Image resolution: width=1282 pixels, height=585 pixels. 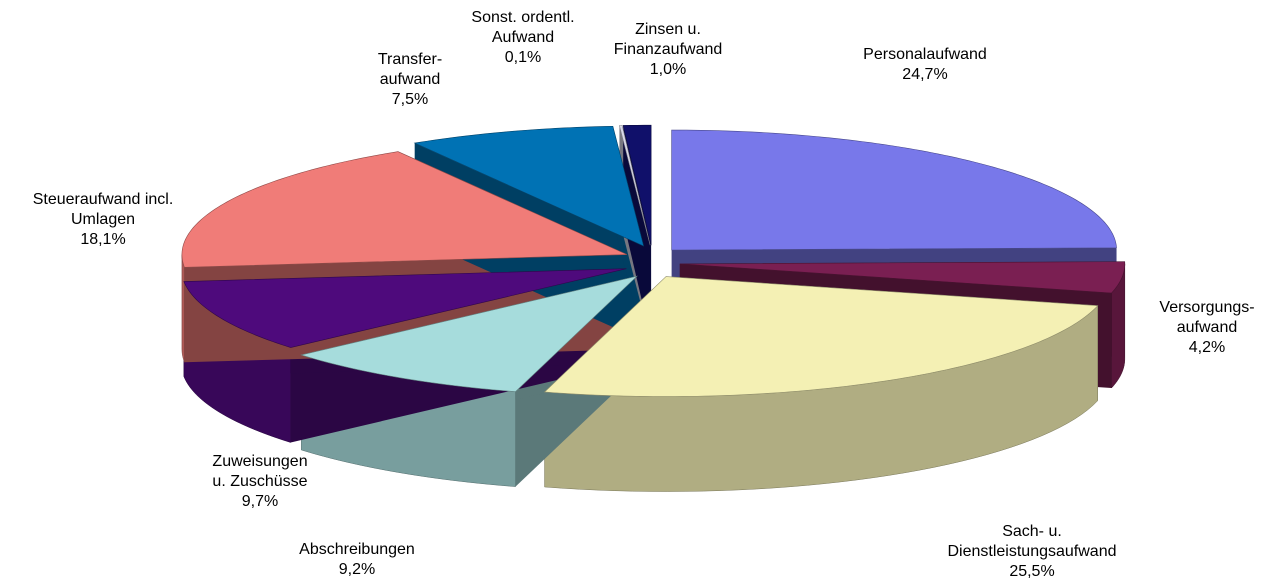 I want to click on slice-label: Abschreibungen 9,2%, so click(x=357, y=560).